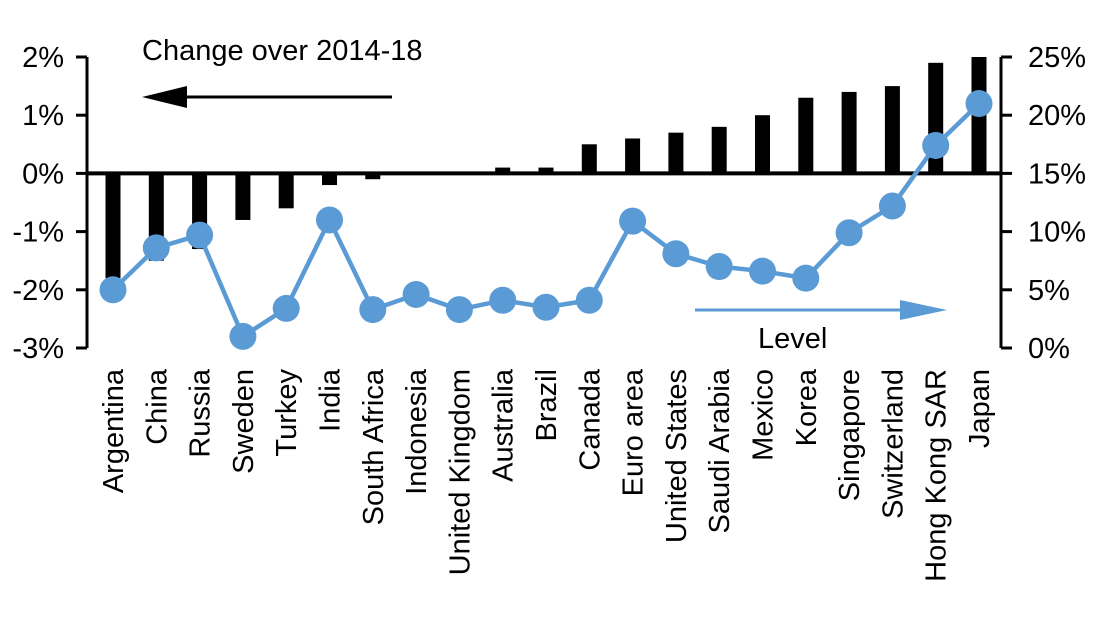 Image resolution: width=1102 pixels, height=619 pixels. I want to click on x-axis-label: Euro area, so click(634, 432).